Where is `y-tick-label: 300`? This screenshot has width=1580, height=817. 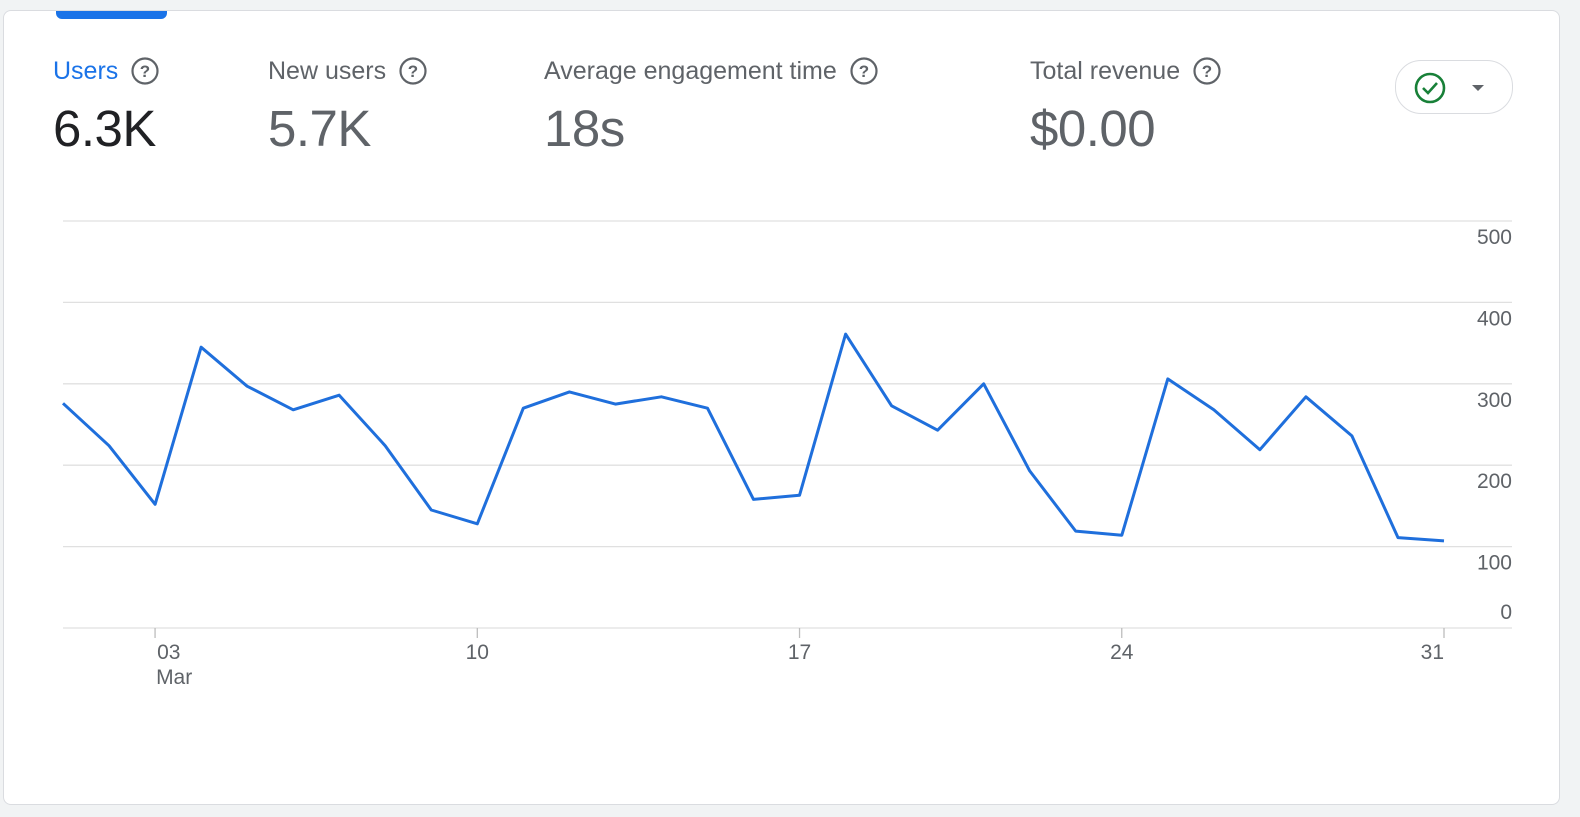
y-tick-label: 300 is located at coordinates (1494, 400).